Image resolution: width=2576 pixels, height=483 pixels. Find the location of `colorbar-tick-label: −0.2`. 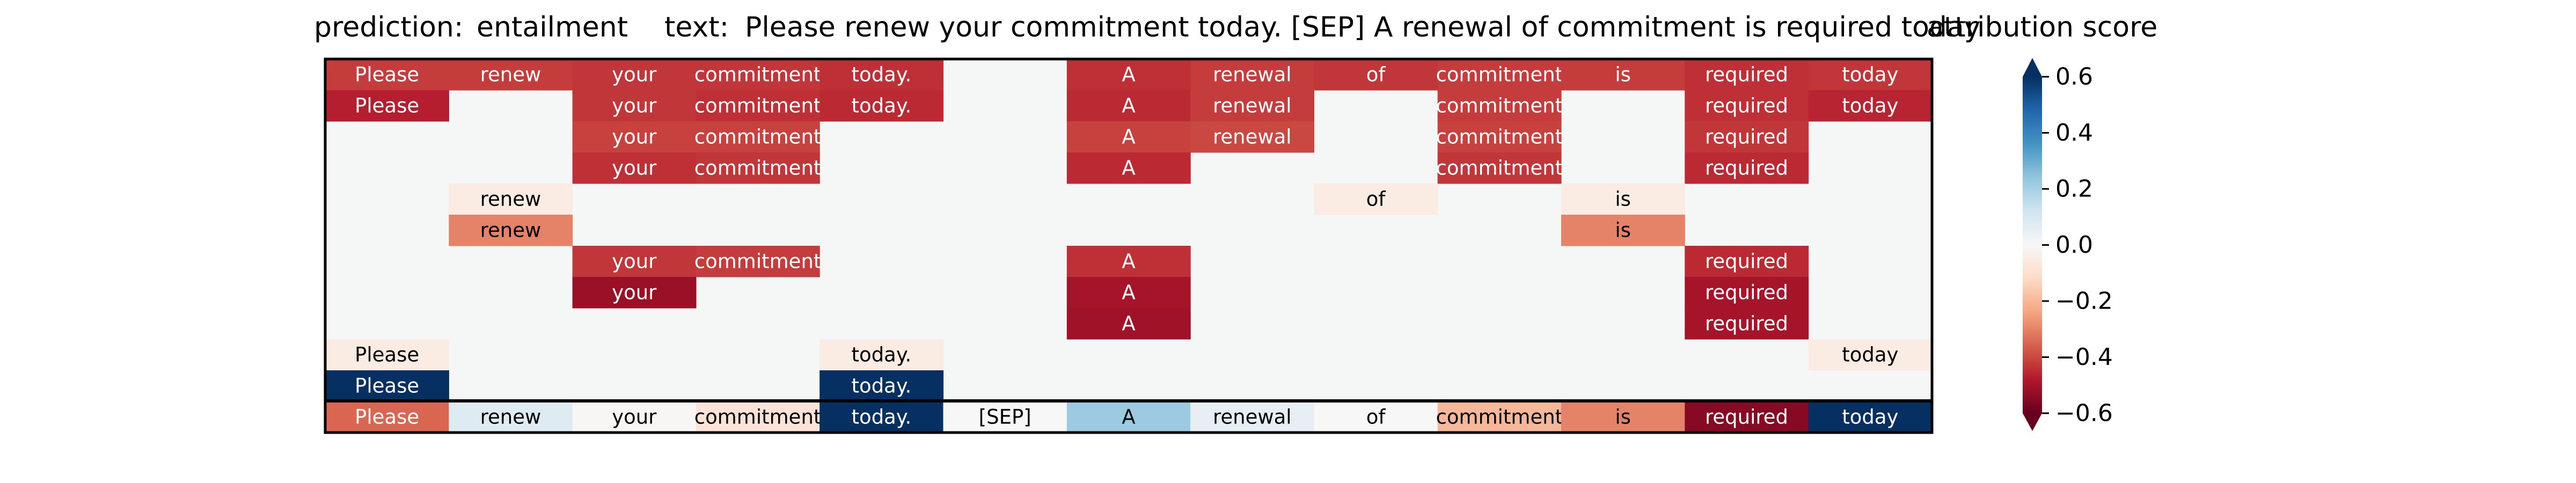

colorbar-tick-label: −0.2 is located at coordinates (2084, 301).